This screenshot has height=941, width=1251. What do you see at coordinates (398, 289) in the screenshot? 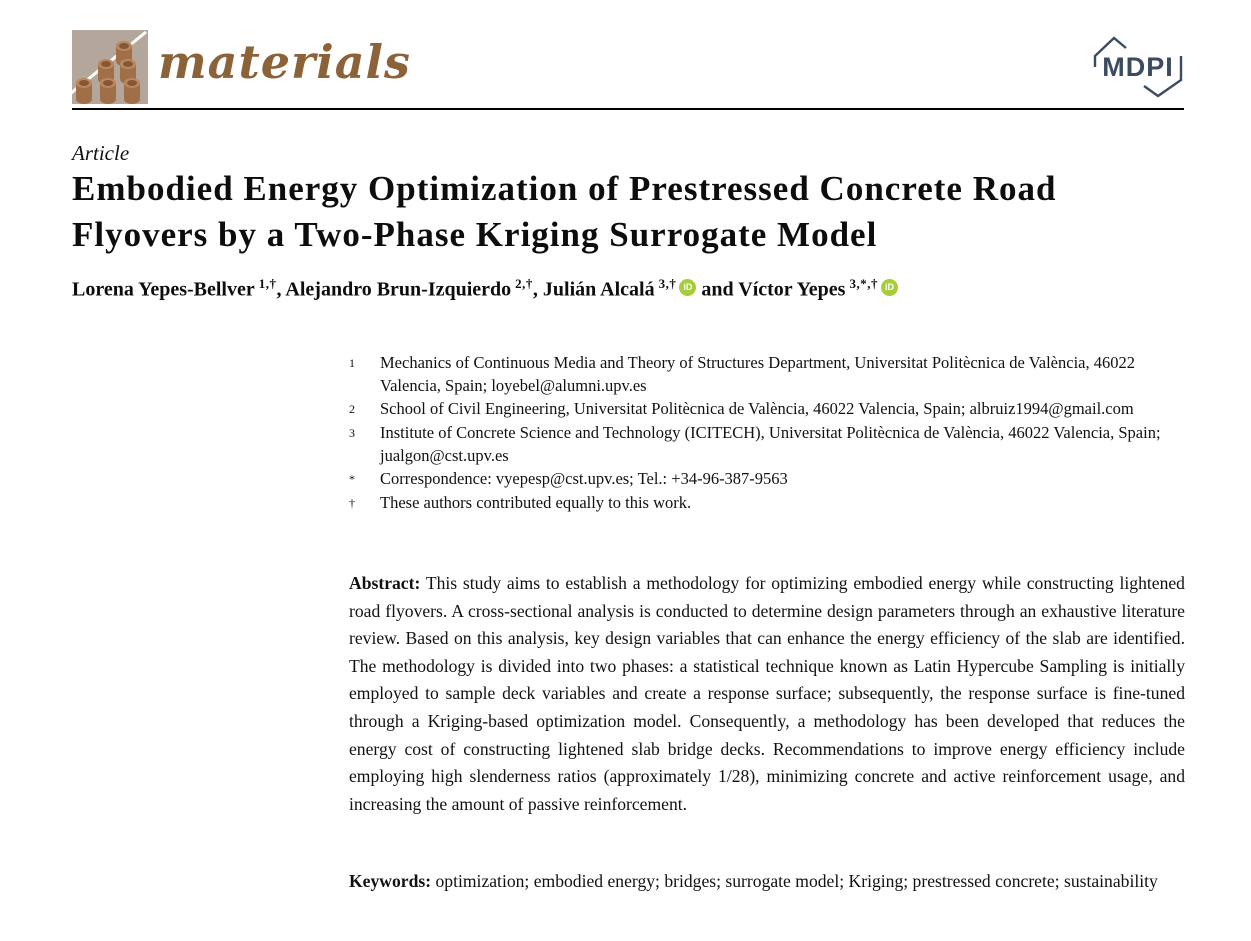
I see `author-name: Alejandro Brun-Izquierdo` at bounding box center [398, 289].